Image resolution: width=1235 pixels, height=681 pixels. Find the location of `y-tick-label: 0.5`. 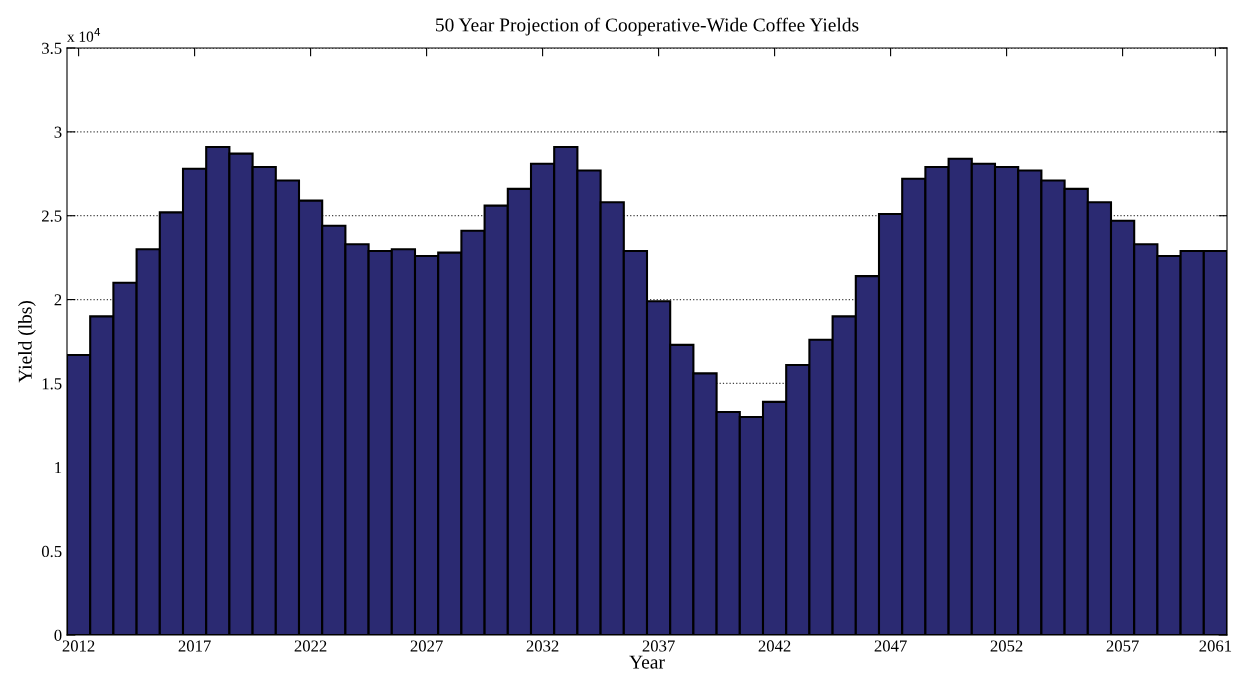

y-tick-label: 0.5 is located at coordinates (51, 551).